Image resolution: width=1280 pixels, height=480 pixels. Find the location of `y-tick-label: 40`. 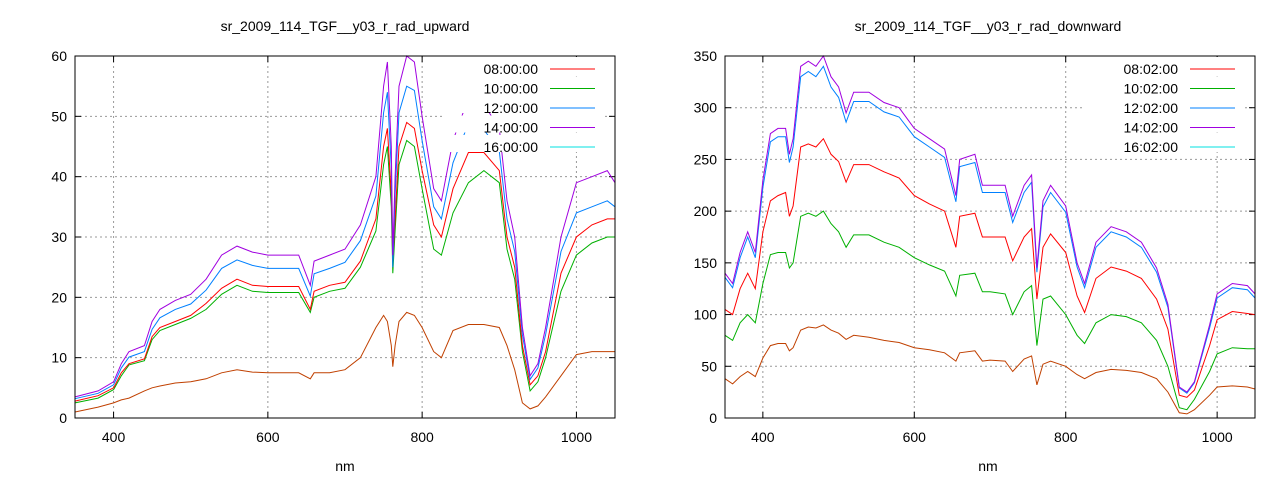

y-tick-label: 40 is located at coordinates (59, 177).